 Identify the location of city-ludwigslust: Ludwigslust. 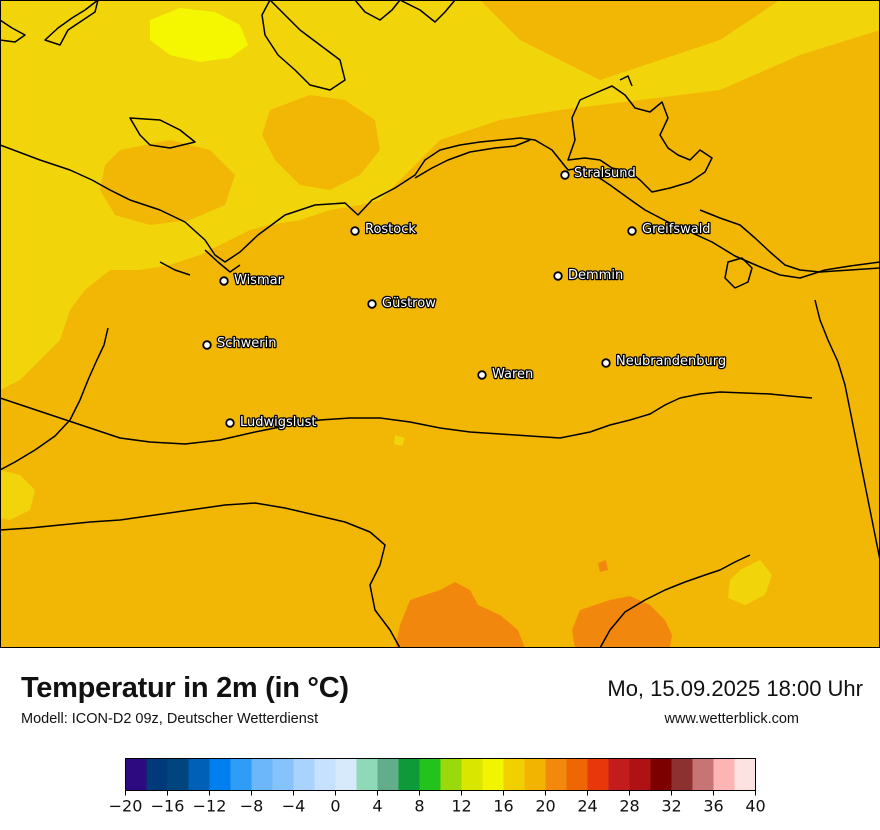
(271, 422).